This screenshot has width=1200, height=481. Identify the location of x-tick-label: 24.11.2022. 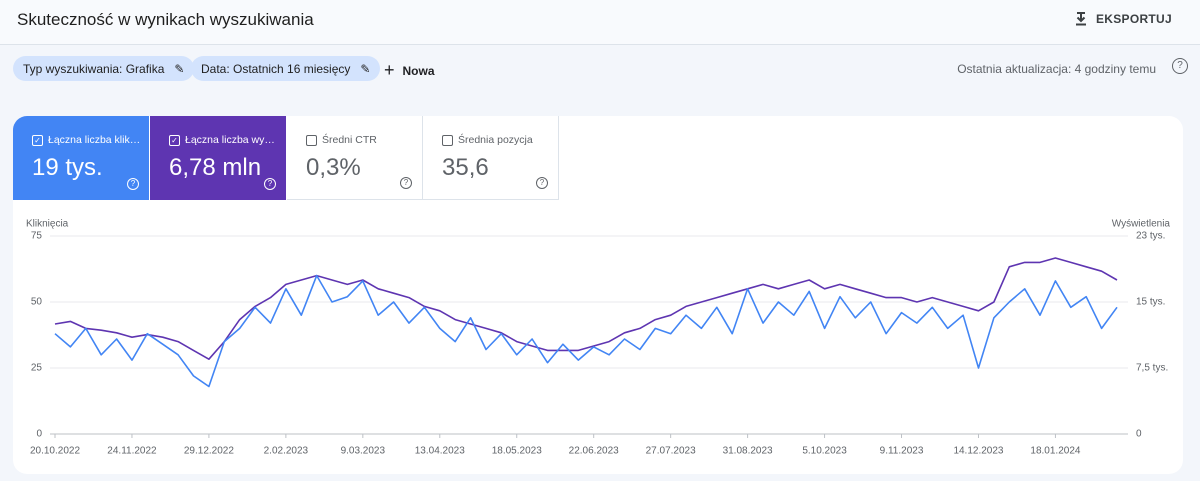
(132, 451).